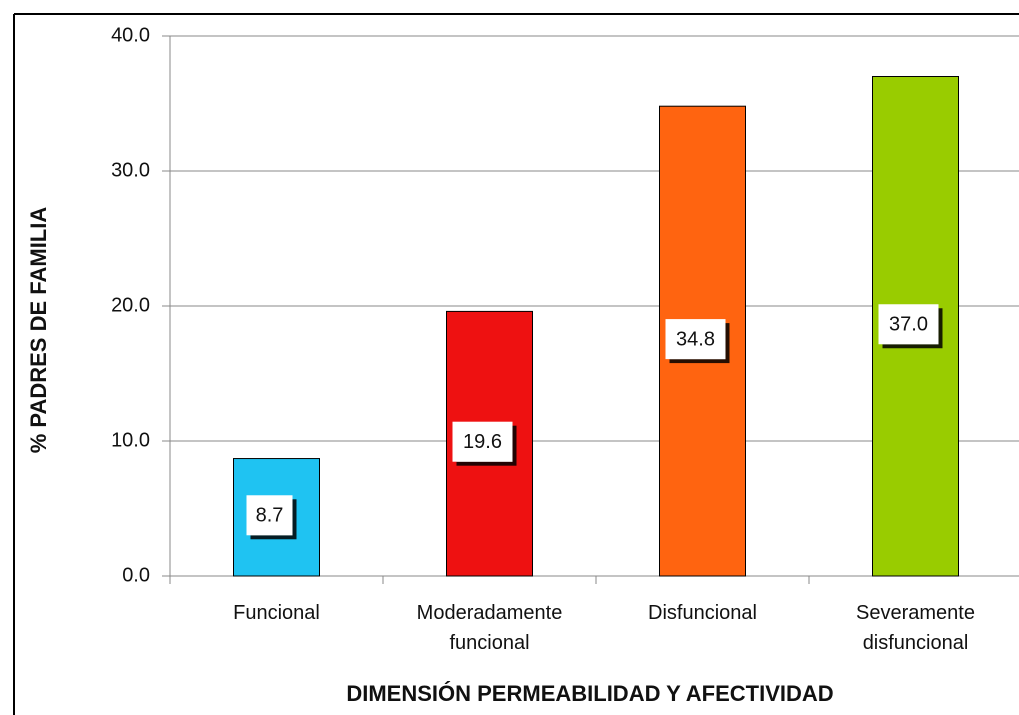 The height and width of the screenshot is (715, 1019). What do you see at coordinates (702, 613) in the screenshot?
I see `x-tick-label: Disfuncional` at bounding box center [702, 613].